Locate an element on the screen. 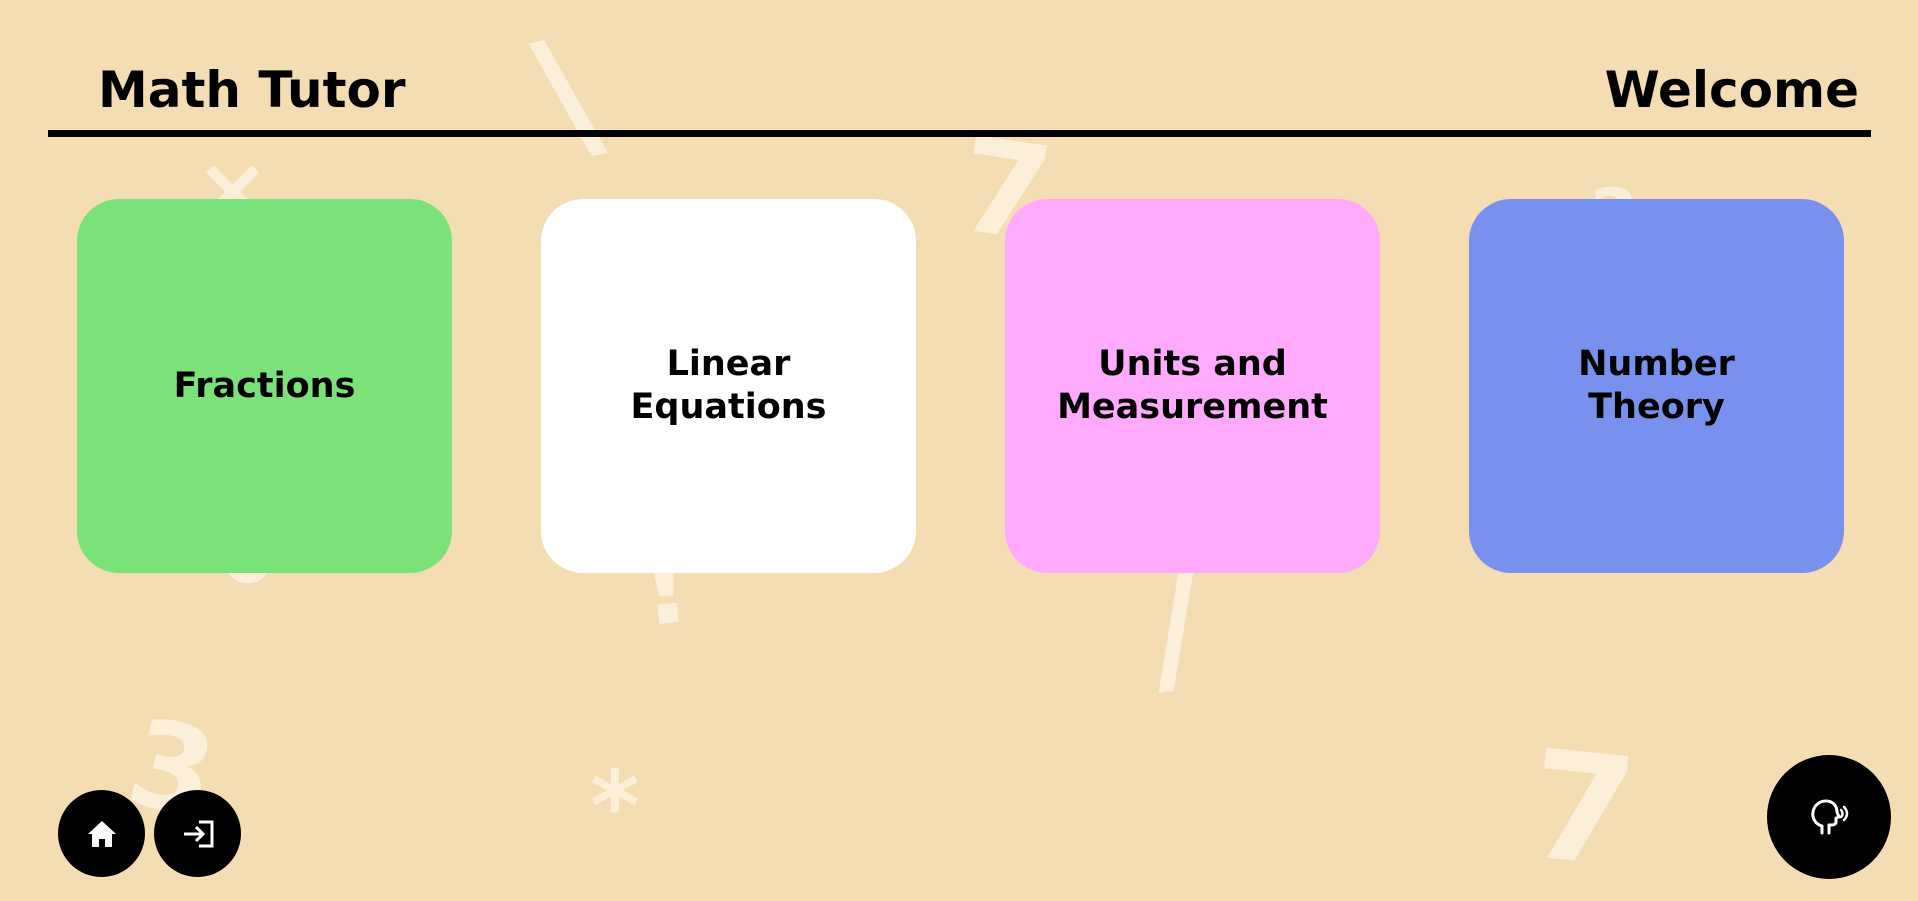 The width and height of the screenshot is (1918, 901). sign-in-icon is located at coordinates (198, 833).